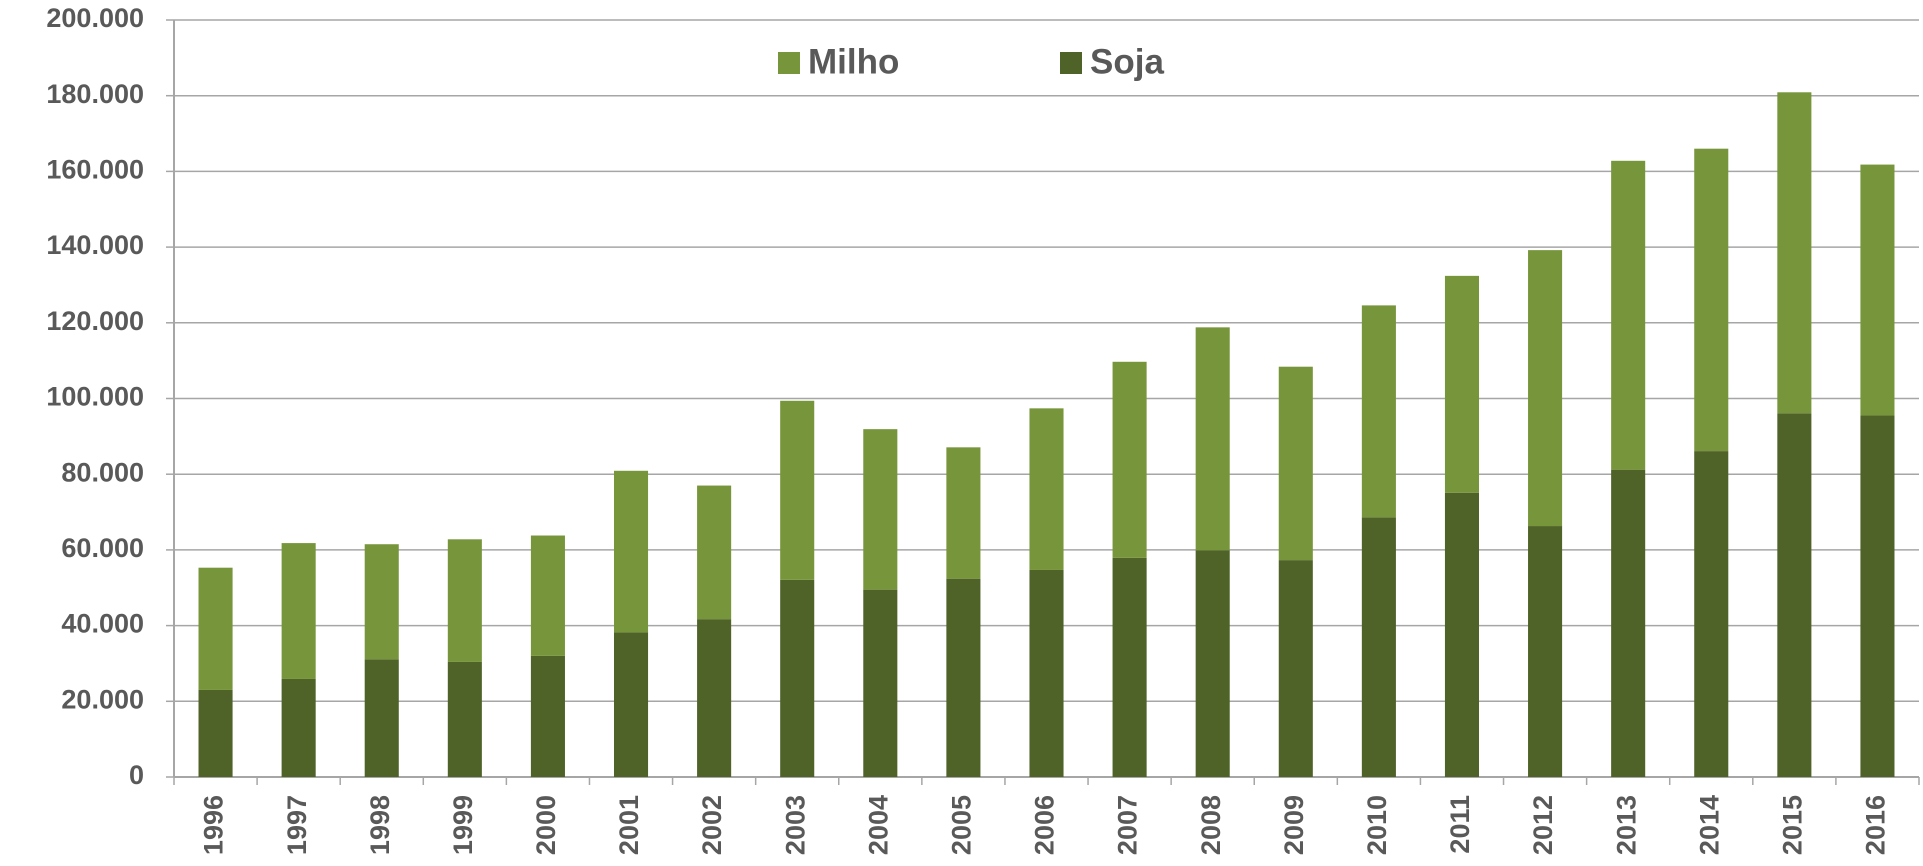  What do you see at coordinates (136, 775) in the screenshot?
I see `y-tick-label: 0` at bounding box center [136, 775].